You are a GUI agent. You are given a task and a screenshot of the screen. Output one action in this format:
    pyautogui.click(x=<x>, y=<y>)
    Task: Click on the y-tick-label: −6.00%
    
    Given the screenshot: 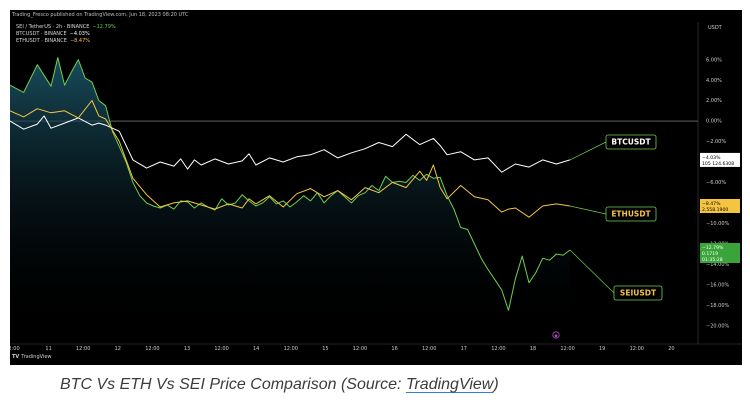 What is the action you would take?
    pyautogui.click(x=716, y=183)
    